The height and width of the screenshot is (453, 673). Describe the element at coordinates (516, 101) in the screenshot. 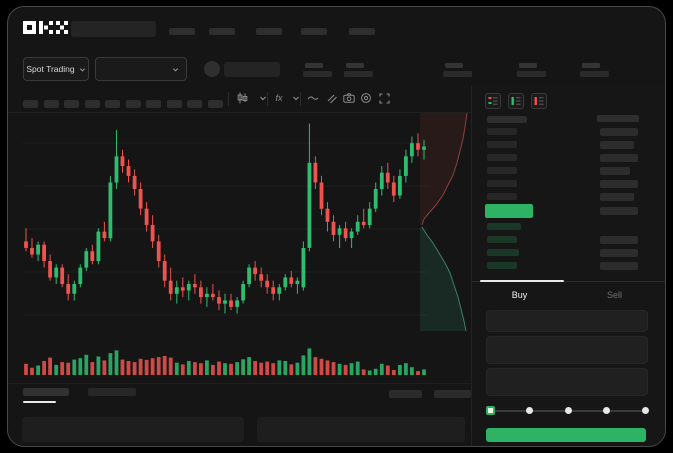

I see `book-bids-icon` at that location.